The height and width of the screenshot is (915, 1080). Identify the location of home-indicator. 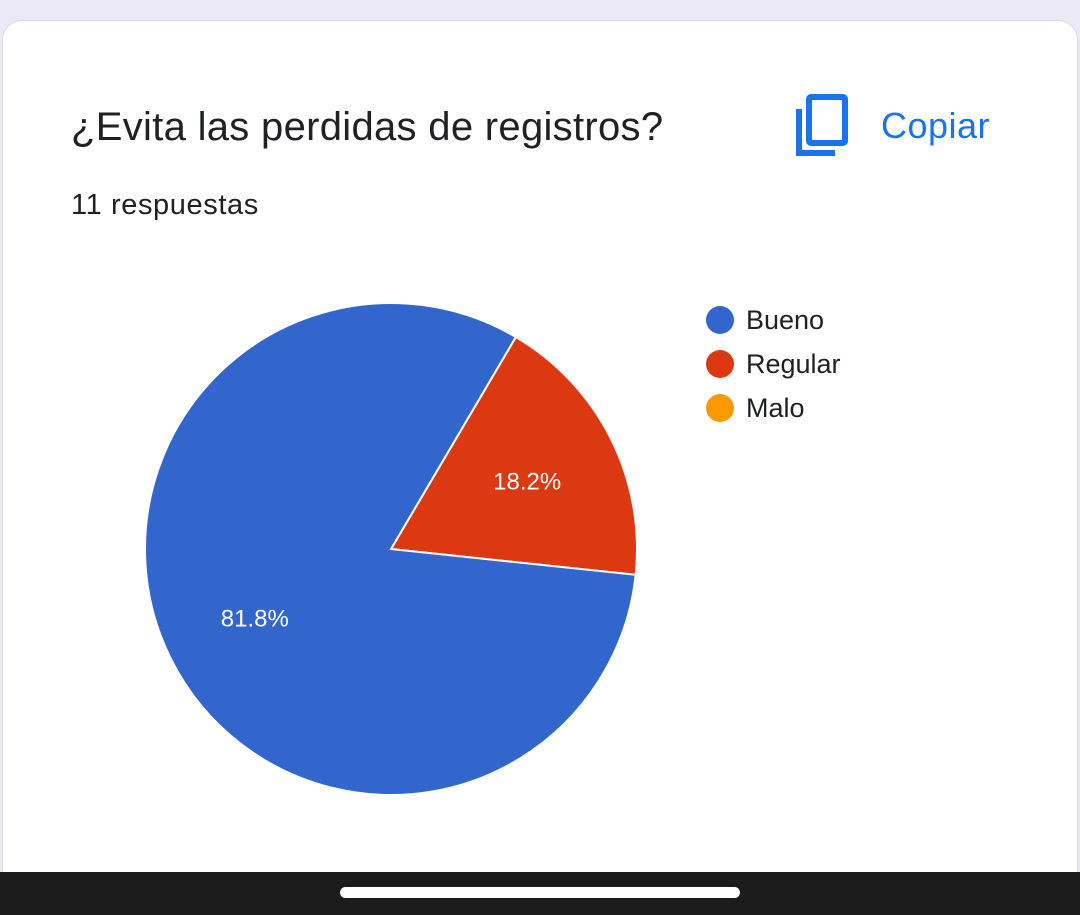
(540, 892).